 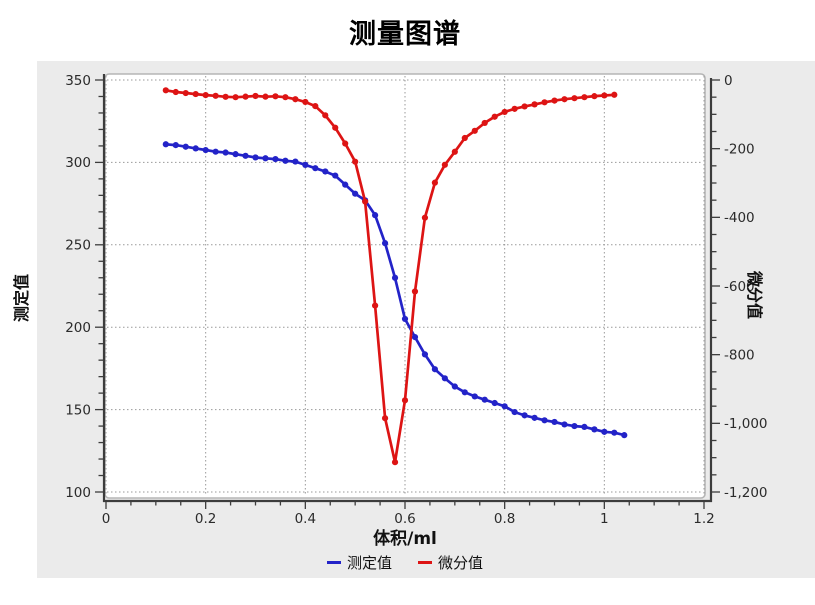 What do you see at coordinates (739, 355) in the screenshot?
I see `svg-text: -800` at bounding box center [739, 355].